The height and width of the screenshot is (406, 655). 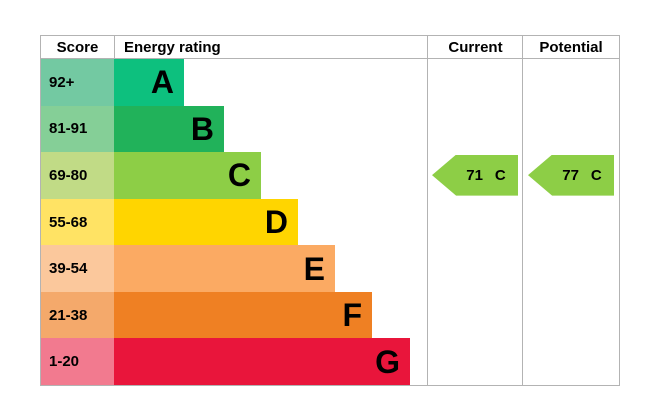 I want to click on potential-rating-letter: C, so click(x=596, y=175).